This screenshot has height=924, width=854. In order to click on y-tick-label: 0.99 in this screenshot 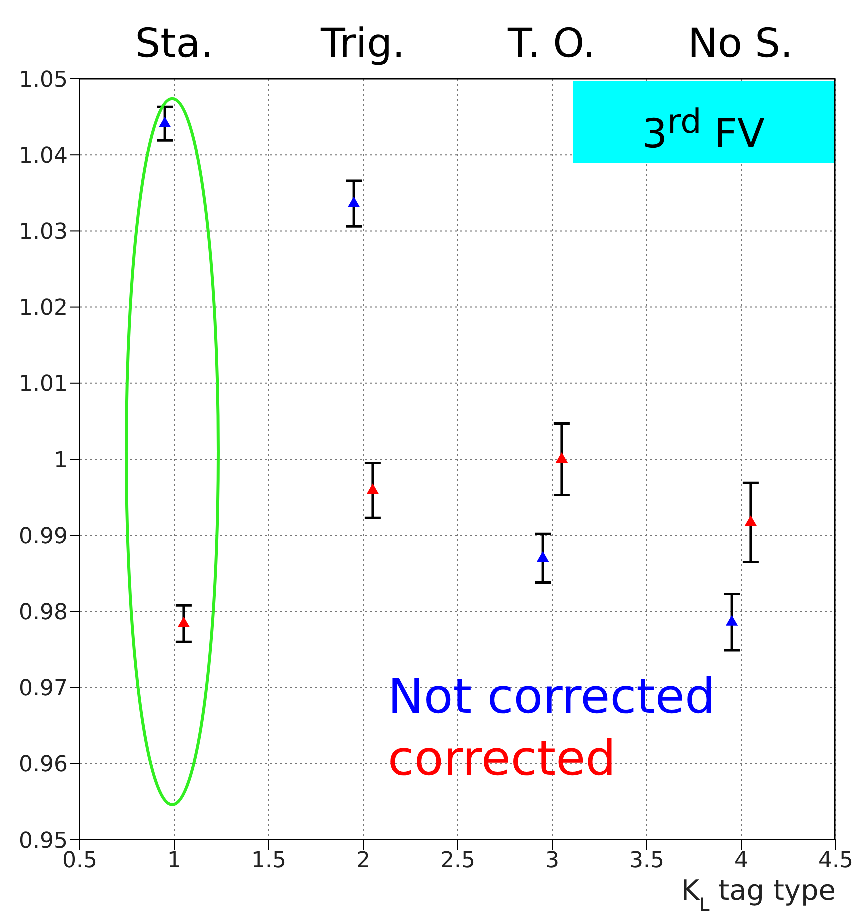, I will do `click(43, 537)`.